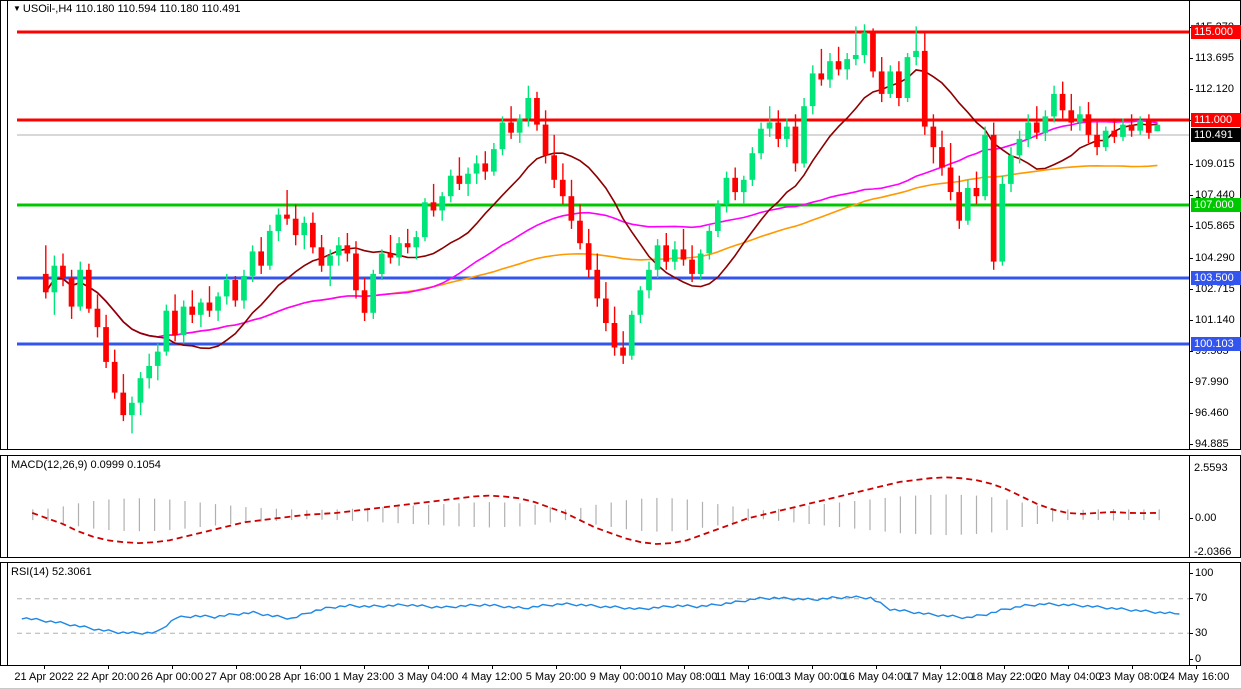  I want to click on price-y-tick: 97.990, so click(1209, 382).